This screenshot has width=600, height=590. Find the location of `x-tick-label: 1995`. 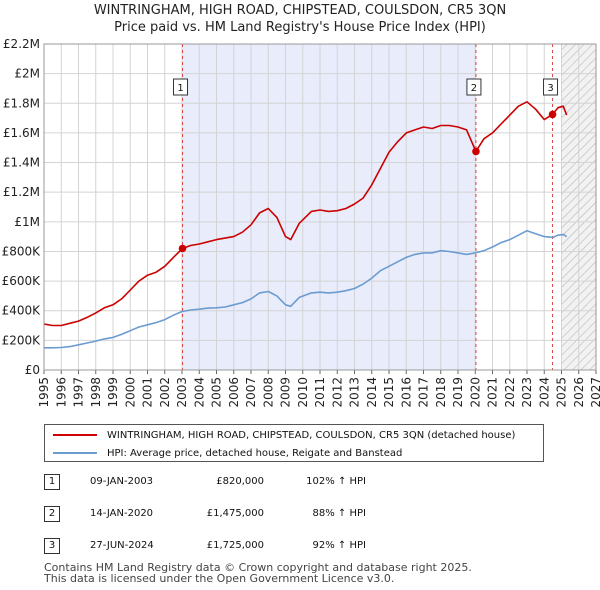

x-tick-label: 1995 is located at coordinates (44, 392).